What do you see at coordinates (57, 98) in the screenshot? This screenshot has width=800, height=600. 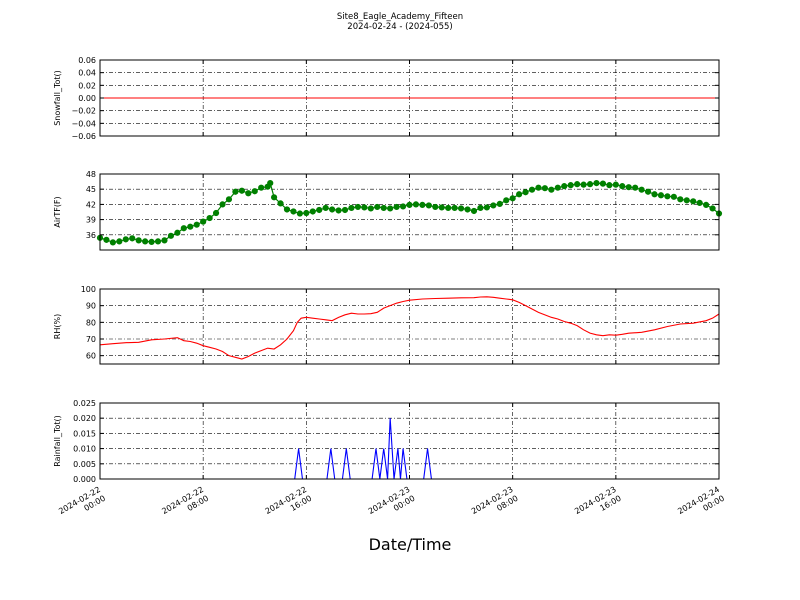 I see `y-axis-label: Snowfall_Tot()` at bounding box center [57, 98].